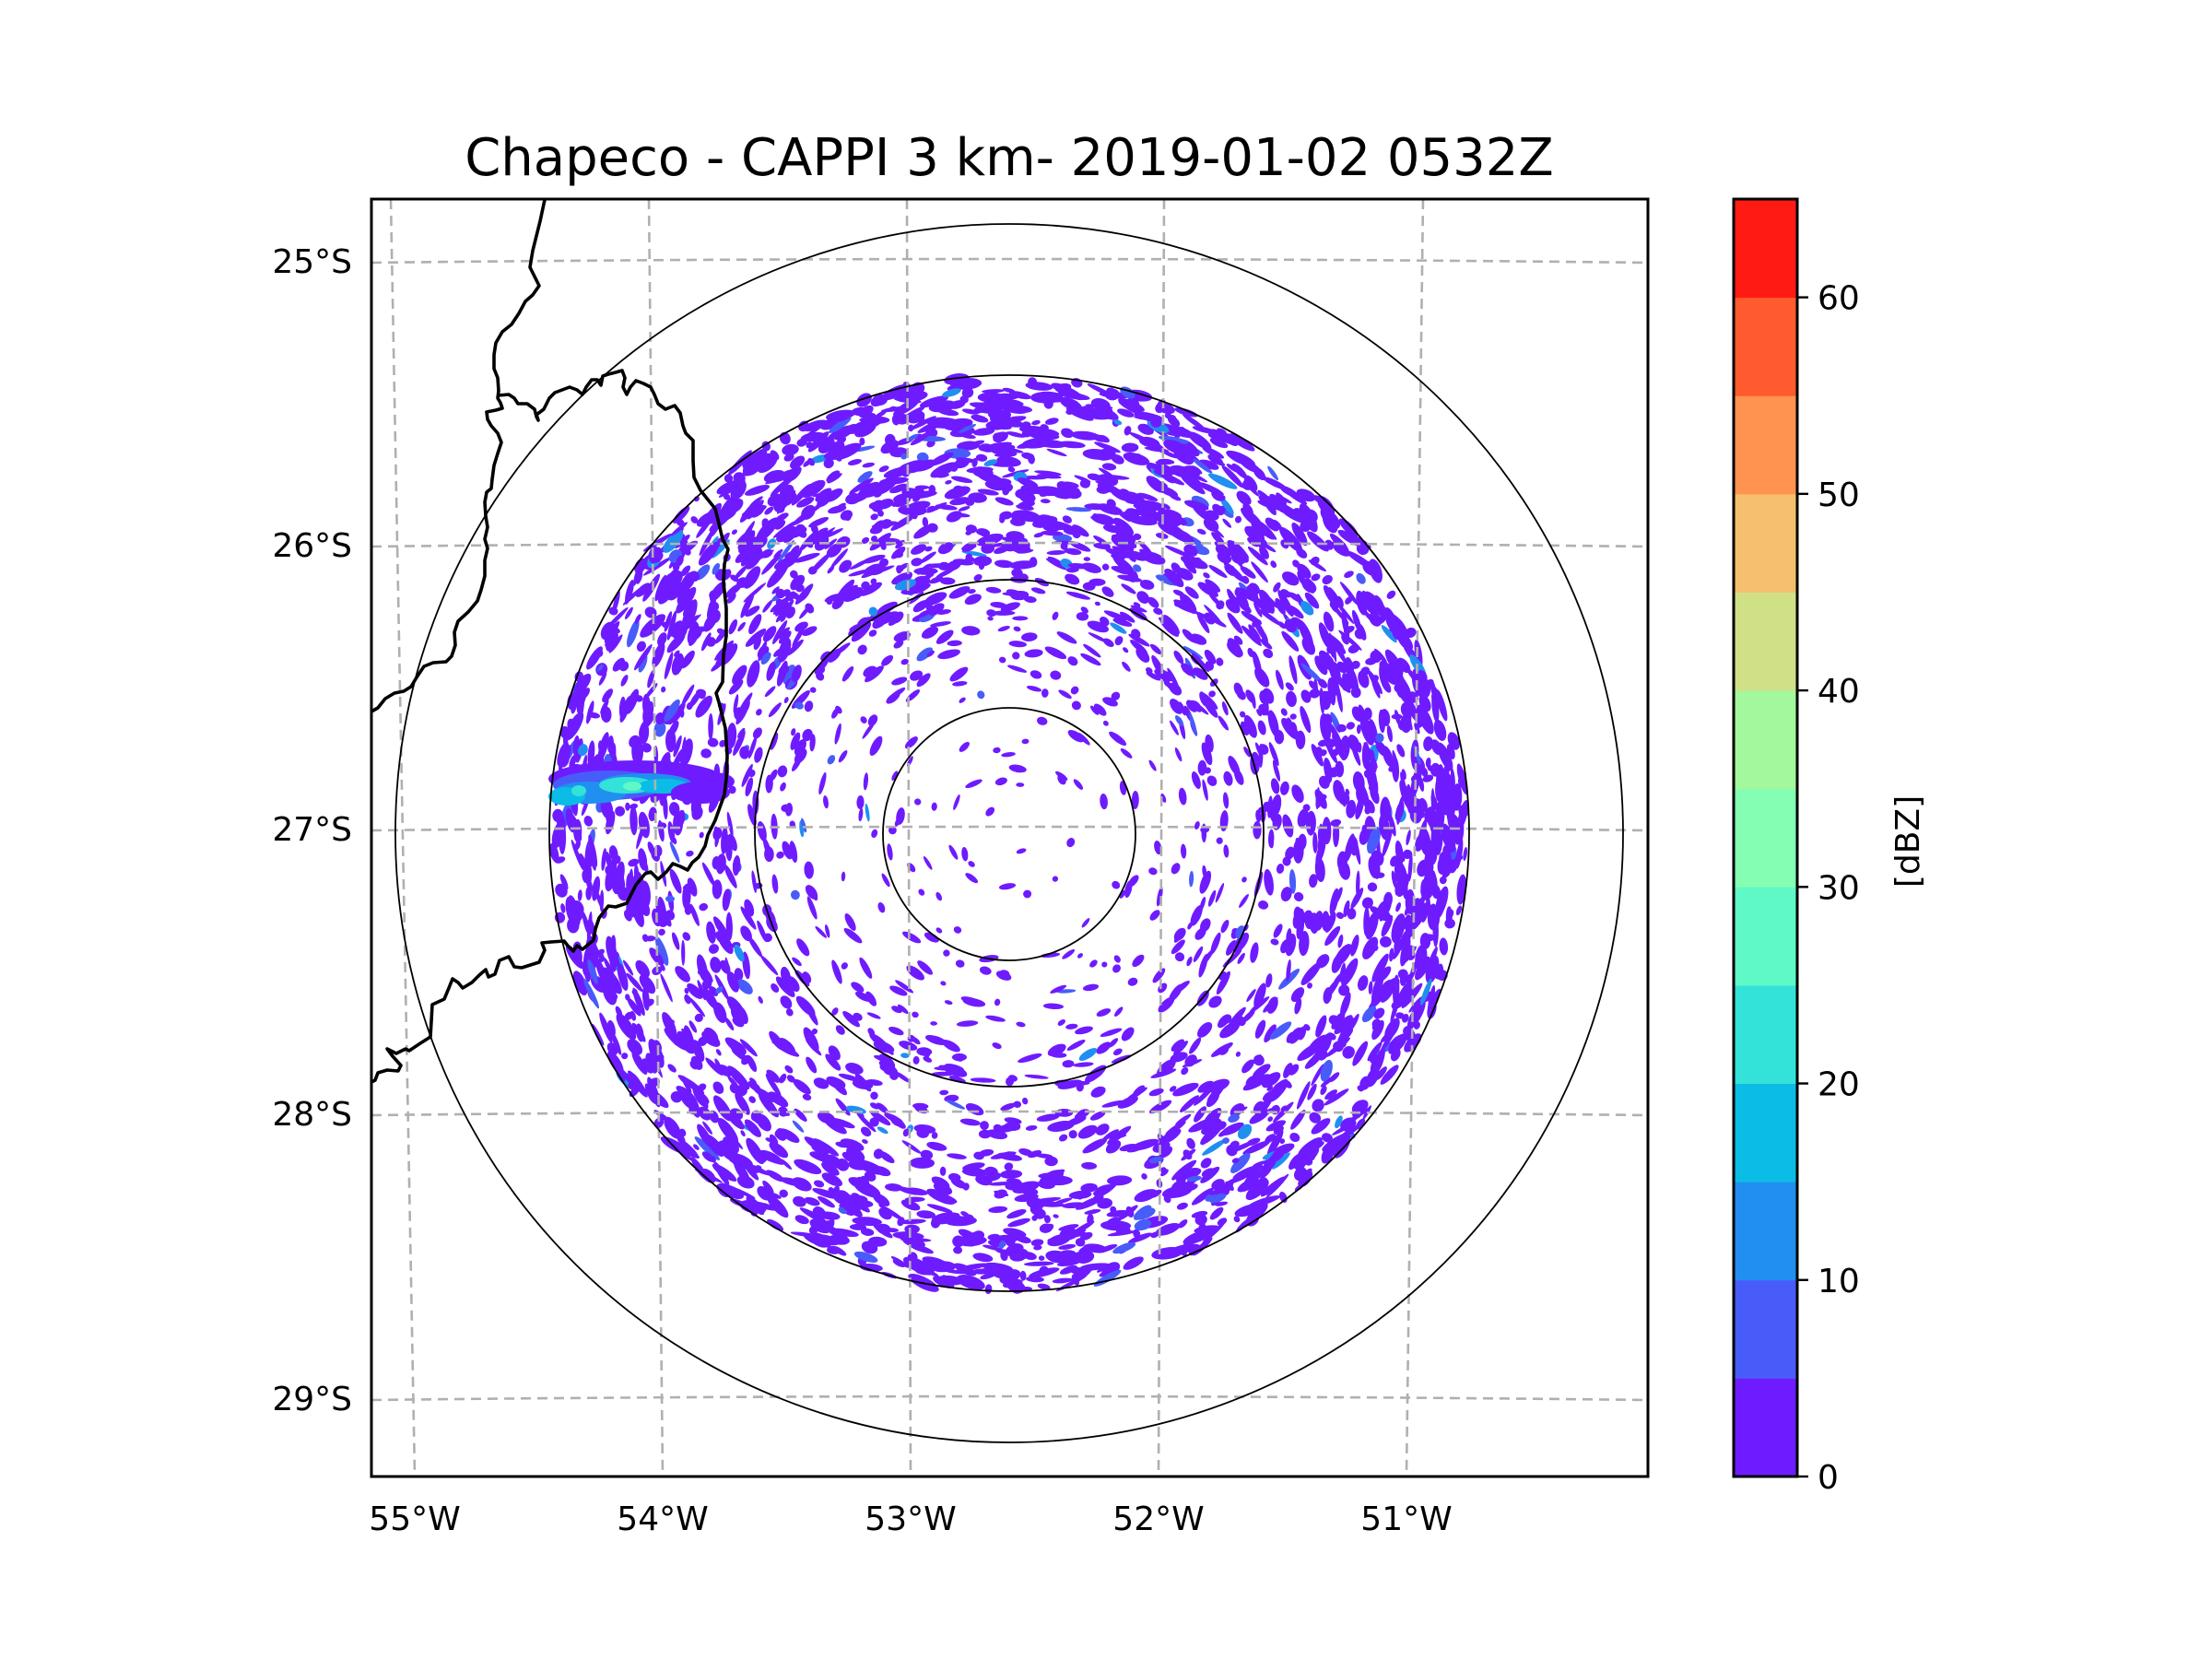  What do you see at coordinates (1161, 838) in the screenshot?
I see `meridian-gridline` at bounding box center [1161, 838].